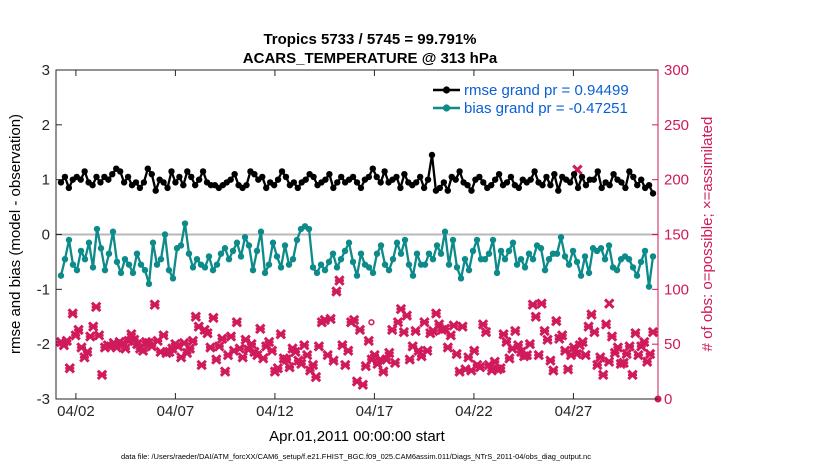 This screenshot has height=470, width=830. I want to click on y-axis-label: rmse and bias (model - observation), so click(15, 234).